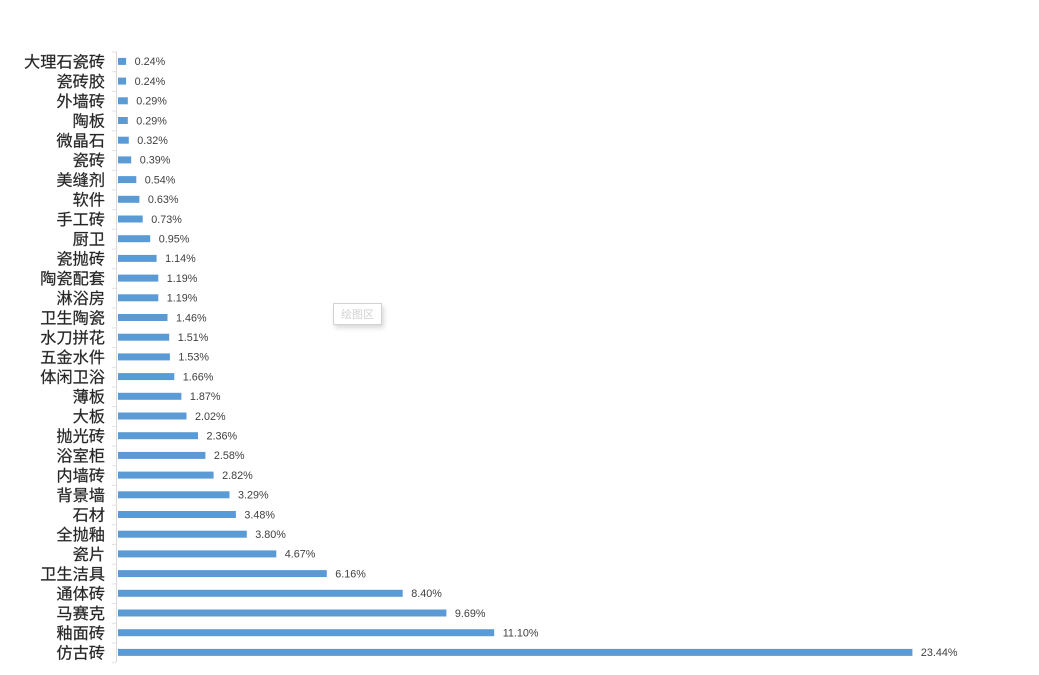  Describe the element at coordinates (160, 180) in the screenshot. I see `svg-text: 0.54%` at that location.